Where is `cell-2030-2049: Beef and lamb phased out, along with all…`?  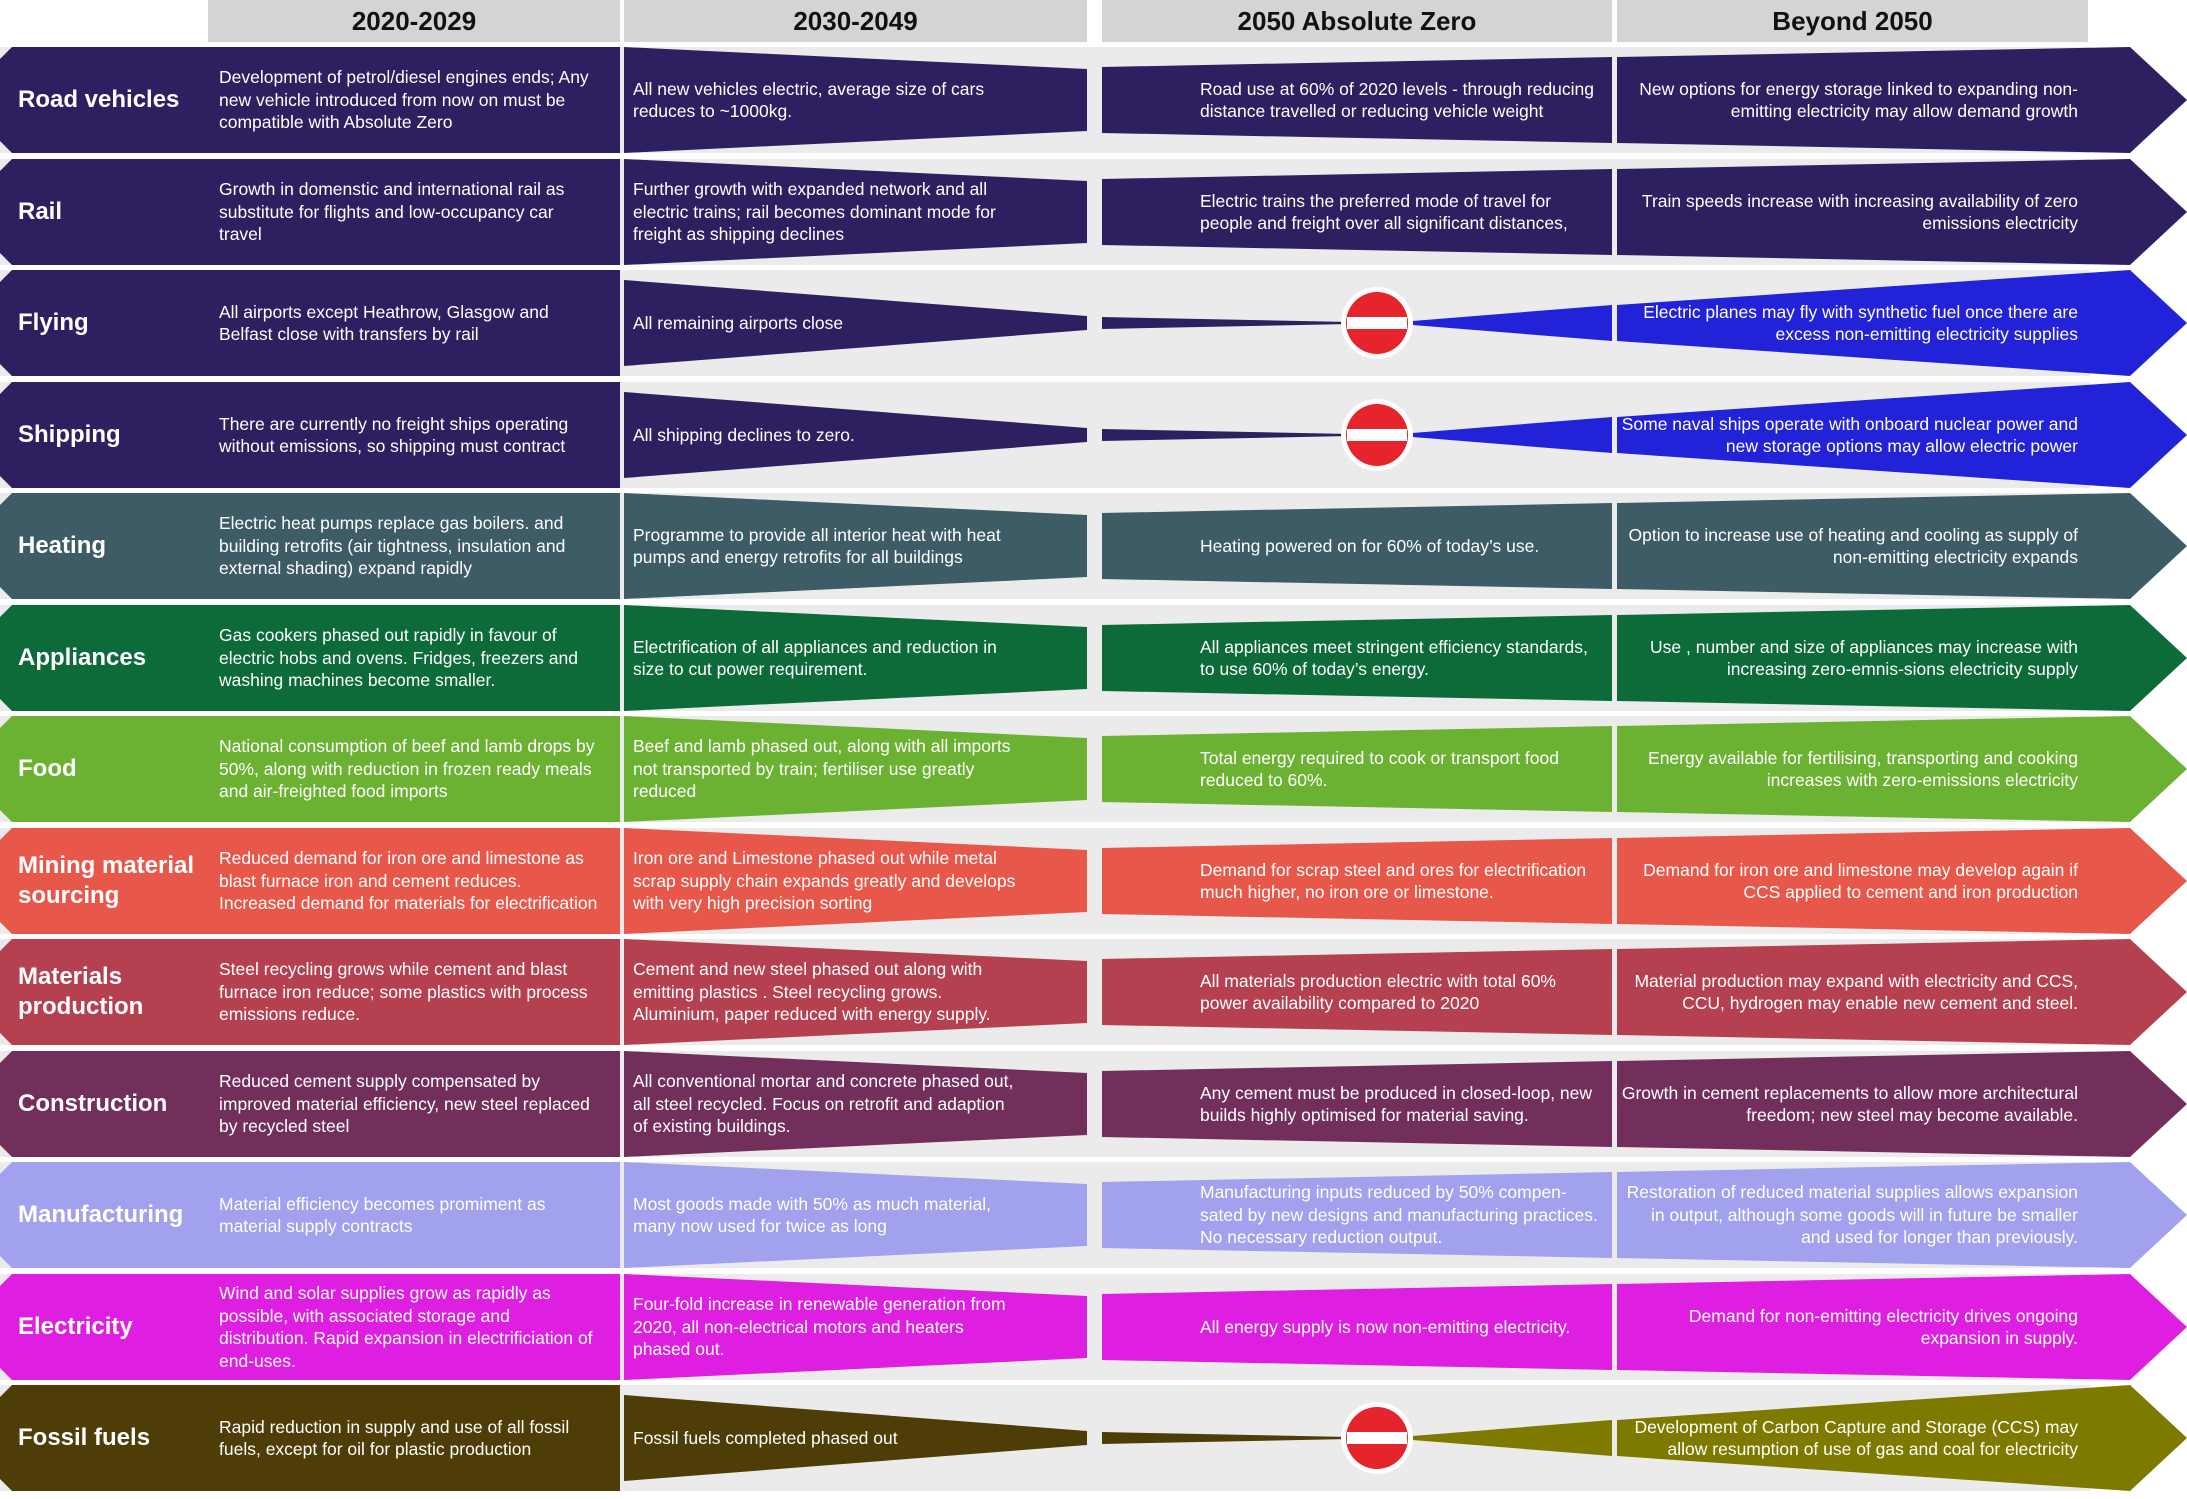
cell-2030-2049: Beef and lamb phased out, along with all… is located at coordinates (822, 769).